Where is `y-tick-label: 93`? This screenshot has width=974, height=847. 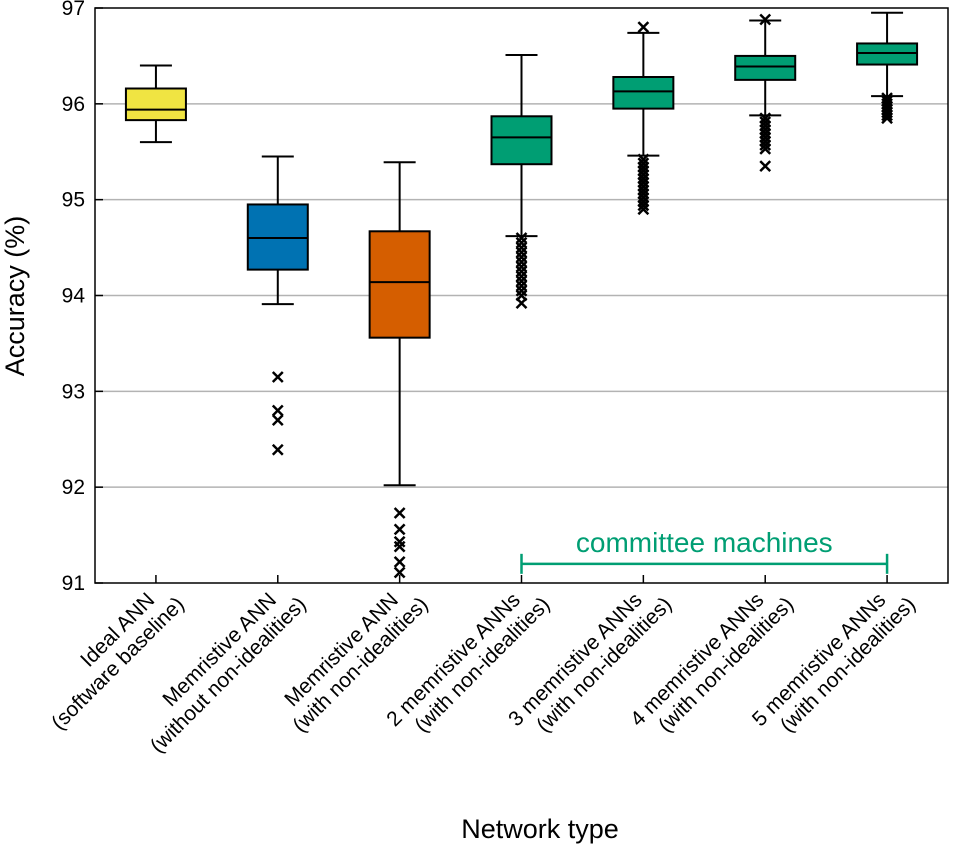 y-tick-label: 93 is located at coordinates (73, 391).